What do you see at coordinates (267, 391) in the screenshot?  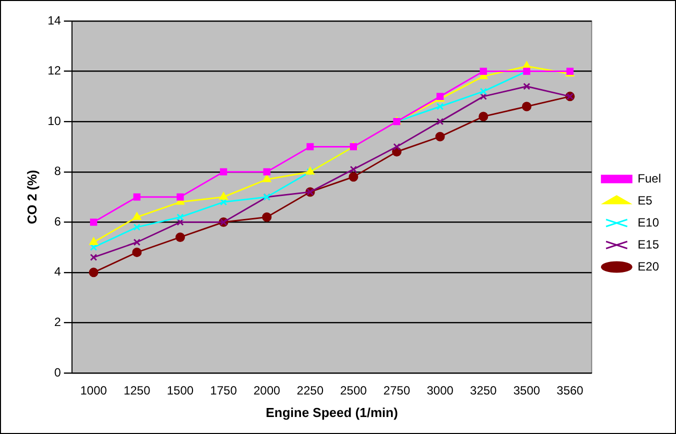 I see `x-tick-label: 2000` at bounding box center [267, 391].